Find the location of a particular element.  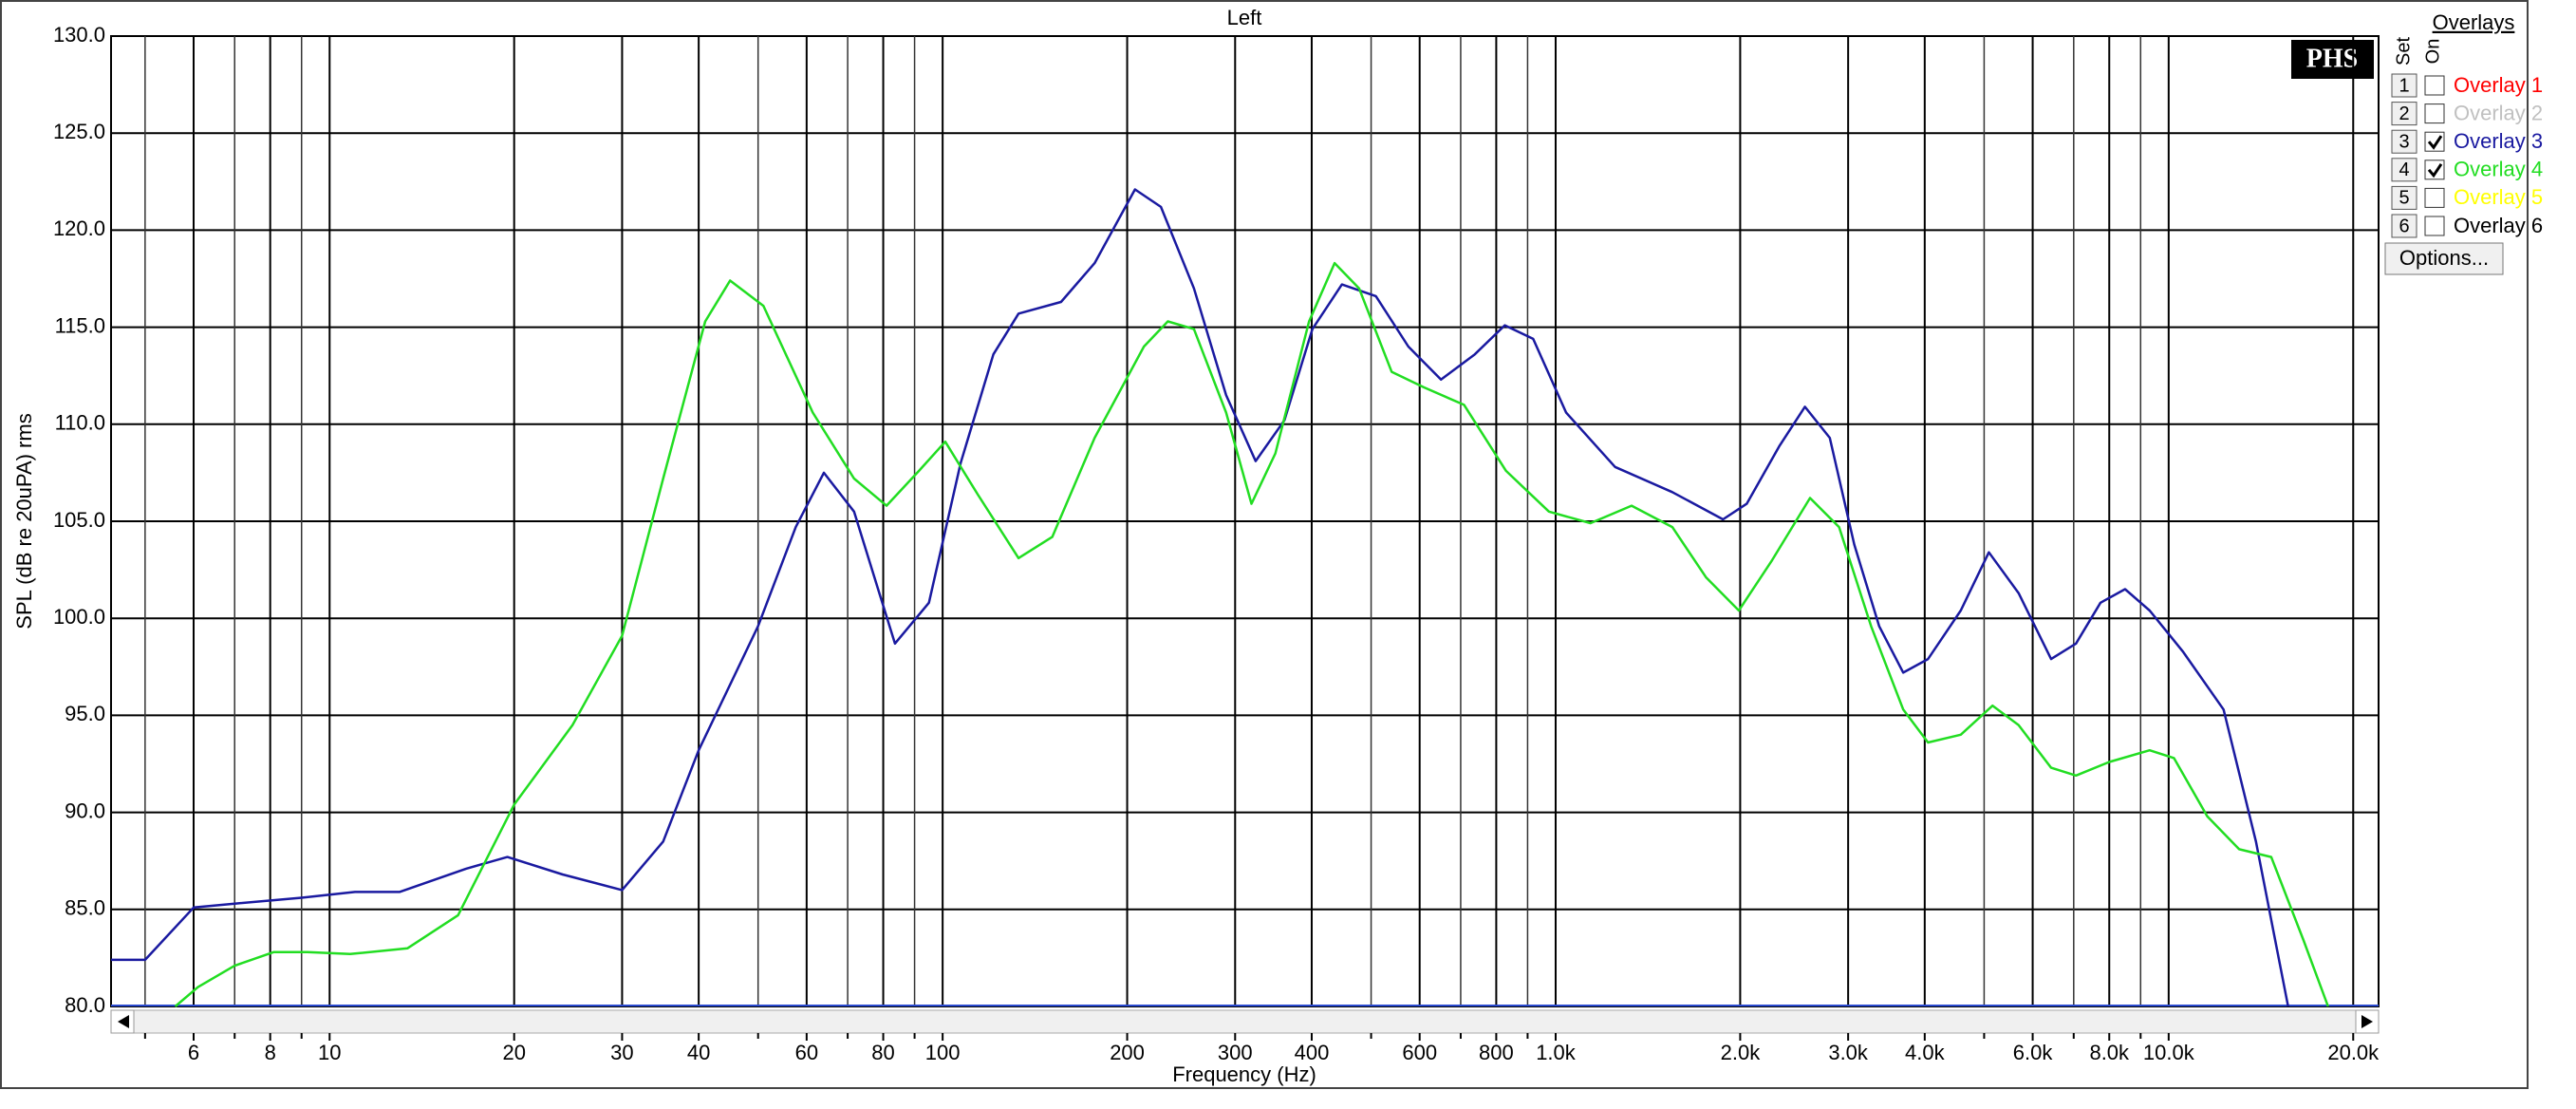

legend-row: 5 Overlay 5 is located at coordinates (2467, 197).